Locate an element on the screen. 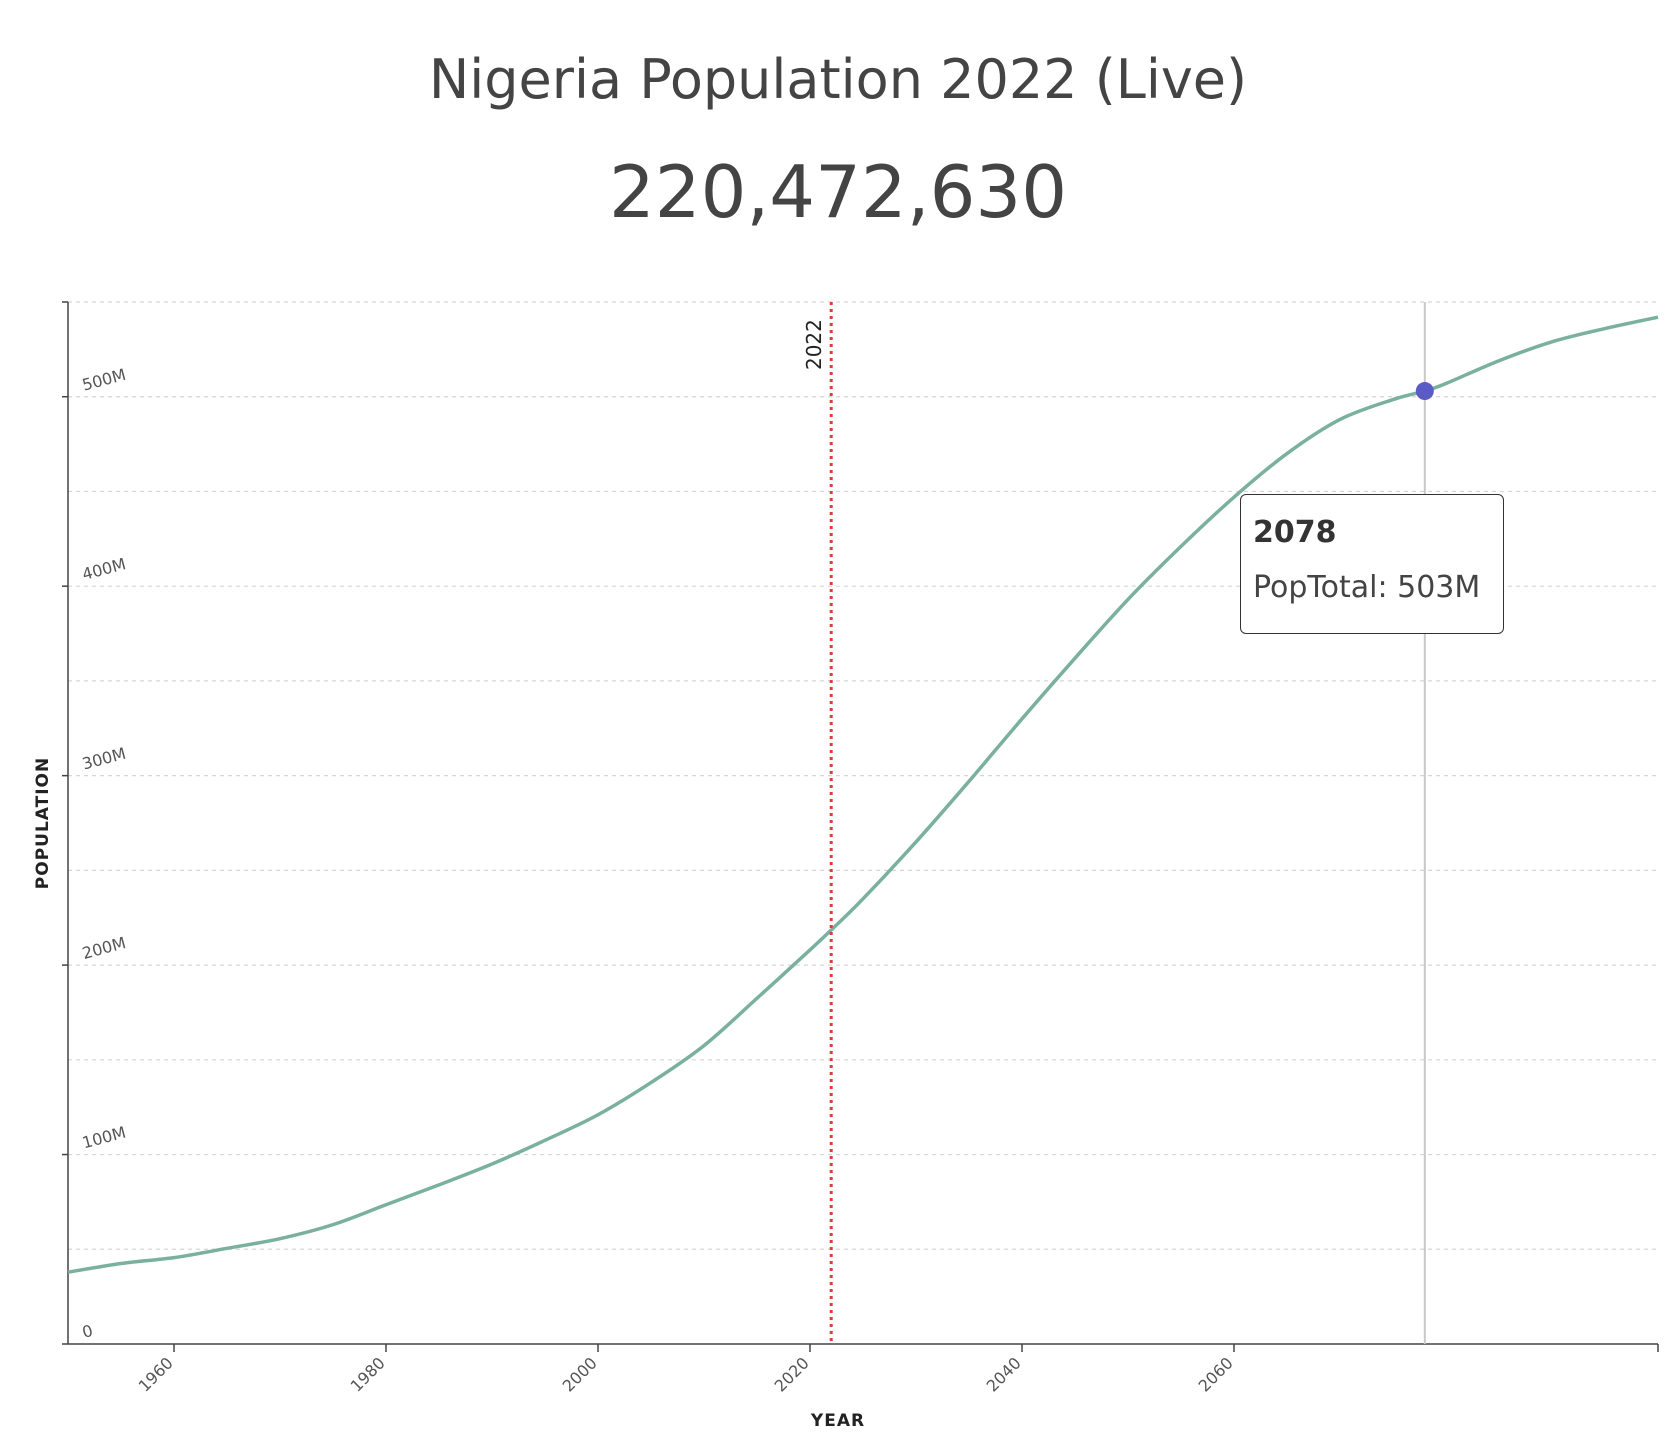  tooltip-value: PopTotal: 503M is located at coordinates (1367, 587).